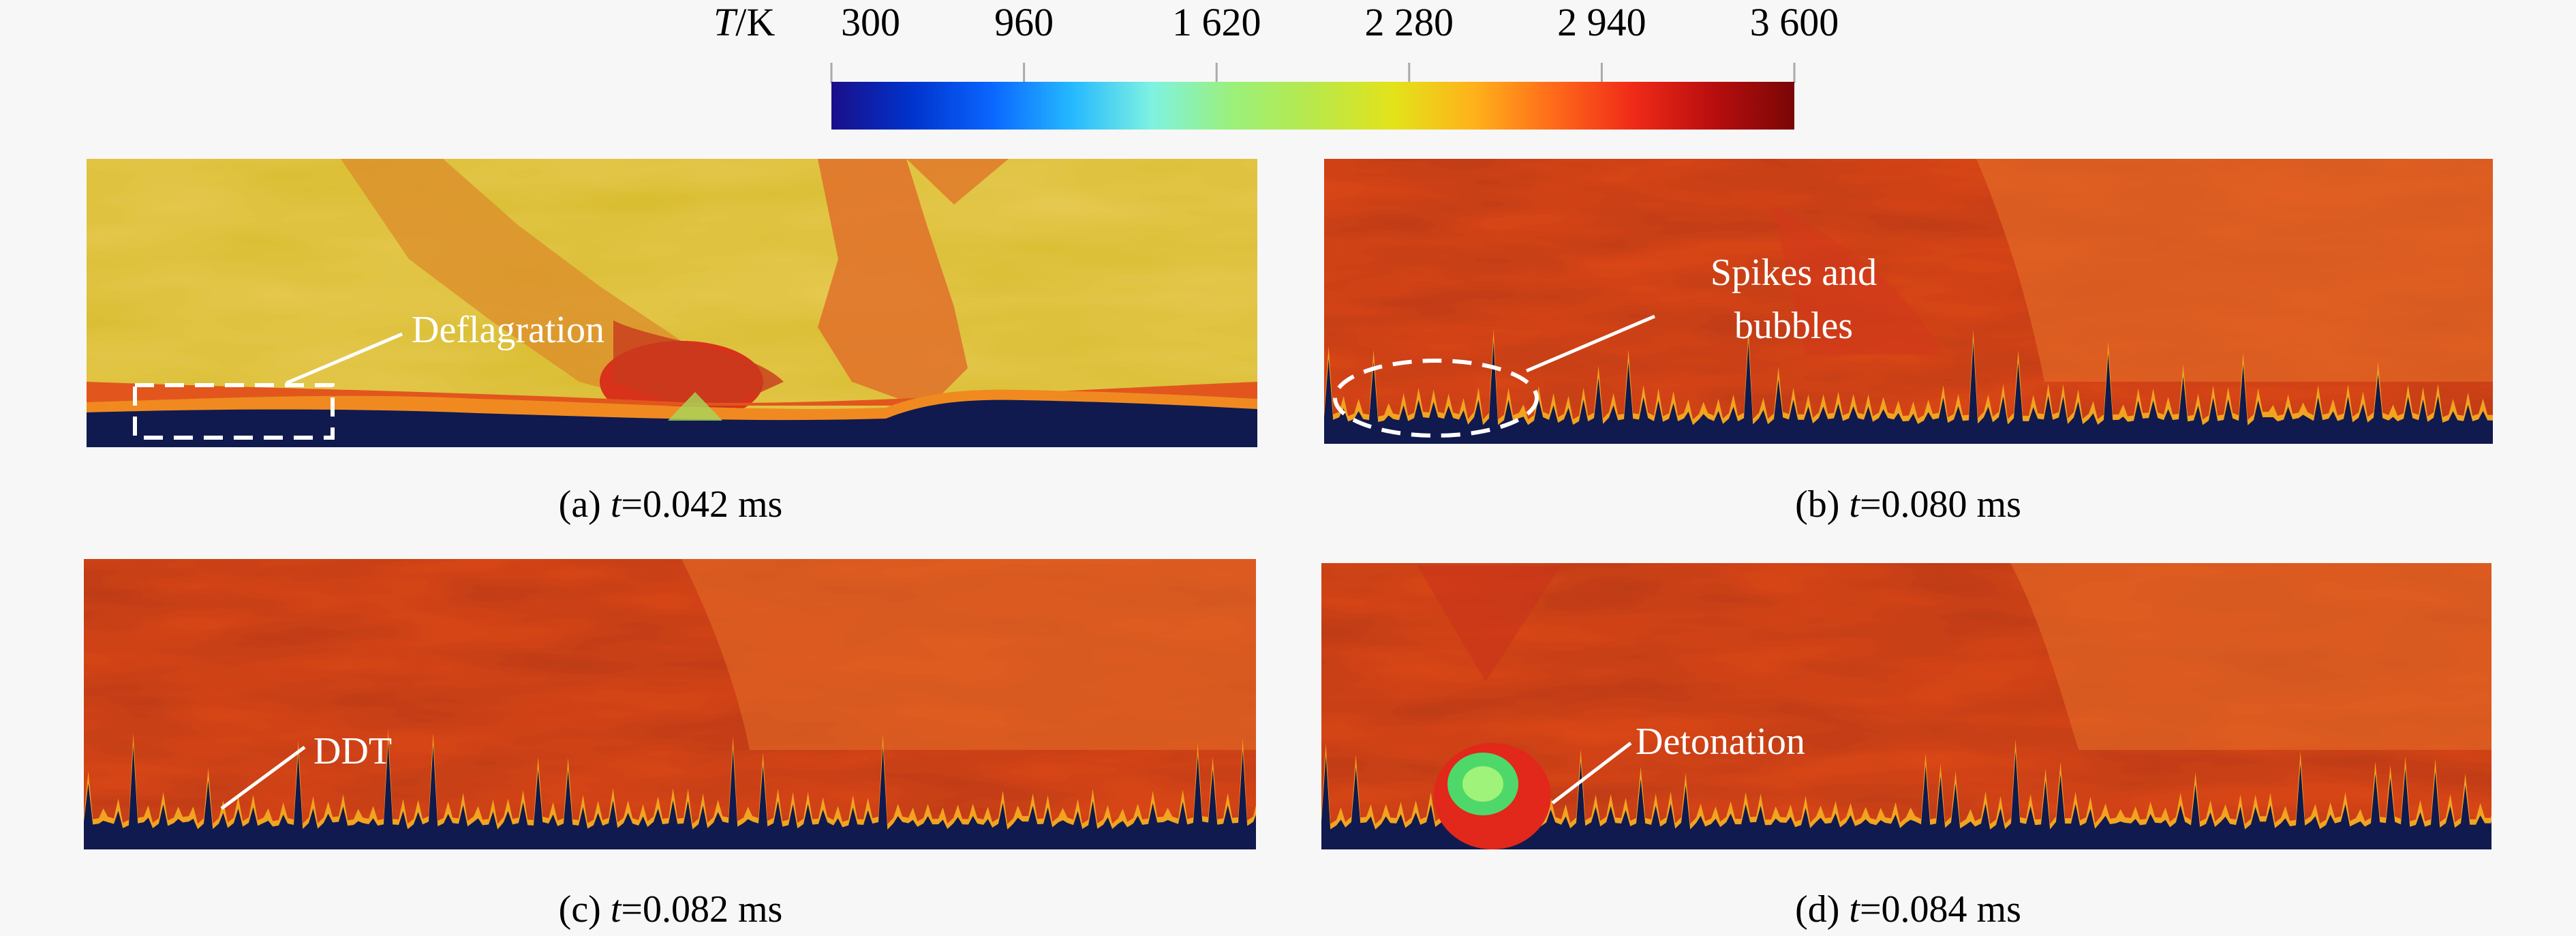 The image size is (2576, 936). What do you see at coordinates (344, 358) in the screenshot?
I see `deflagration-leader-line` at bounding box center [344, 358].